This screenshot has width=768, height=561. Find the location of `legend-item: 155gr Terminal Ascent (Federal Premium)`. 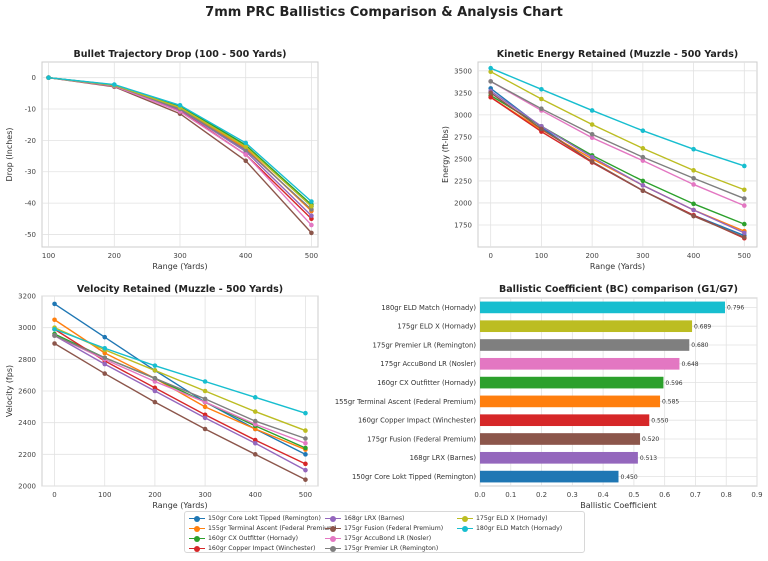

legend-item: 155gr Terminal Ascent (Federal Premium) is located at coordinates (262, 528).